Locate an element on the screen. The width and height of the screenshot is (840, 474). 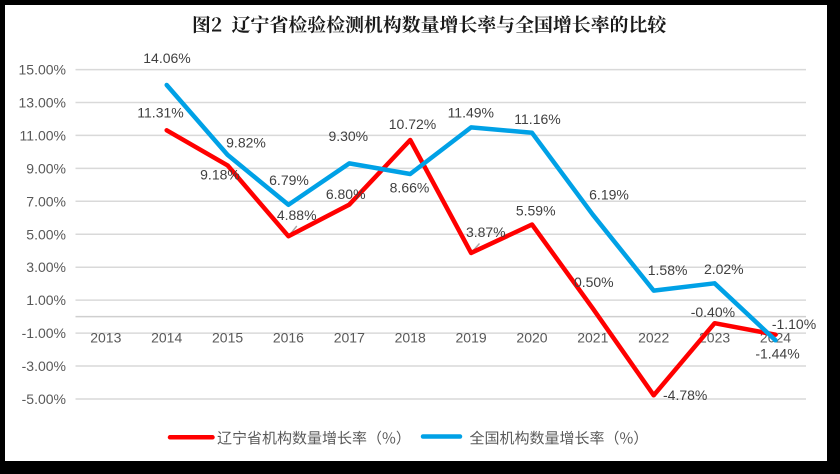
svg-text: 2017 is located at coordinates (349, 337).